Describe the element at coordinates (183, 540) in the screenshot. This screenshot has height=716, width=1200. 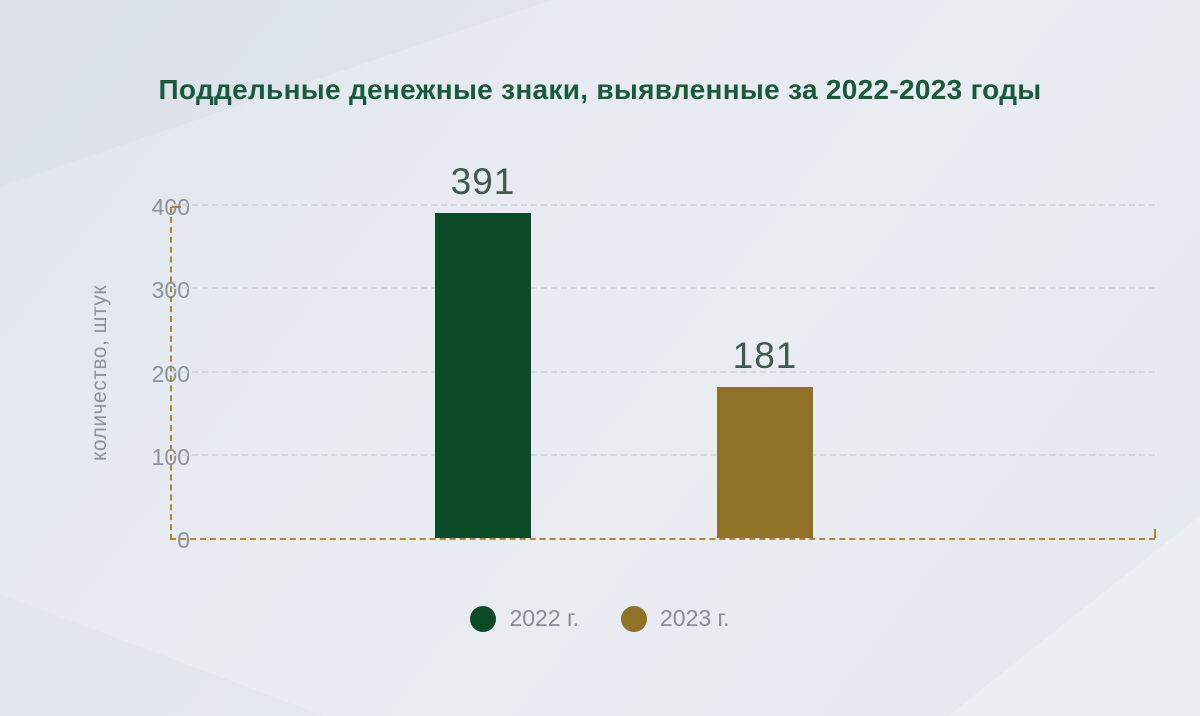
I see `y-tick-label: 0` at that location.